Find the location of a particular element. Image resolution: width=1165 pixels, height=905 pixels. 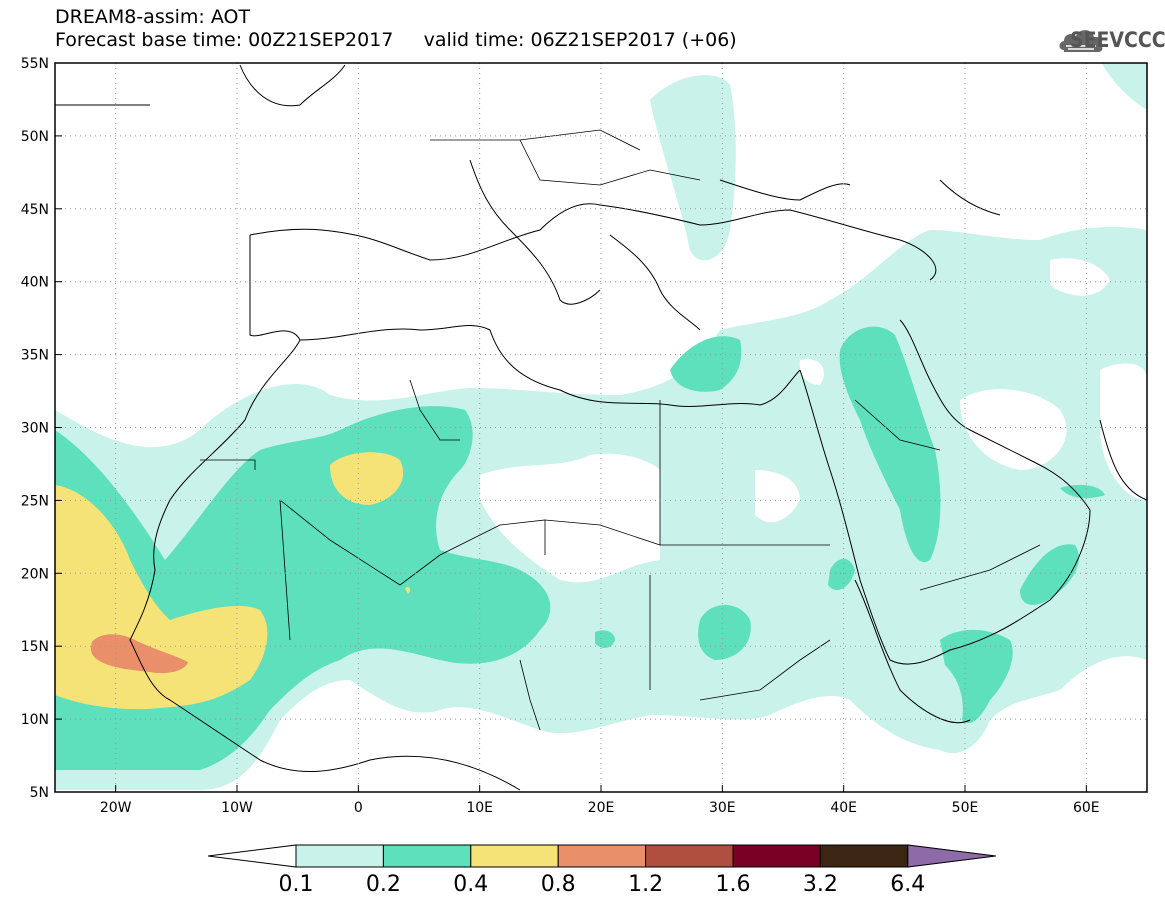

latitude-labels: 5N 10N 15N 20N 25N 30N 35N 40N 45N 50N 55N is located at coordinates (35, 428).